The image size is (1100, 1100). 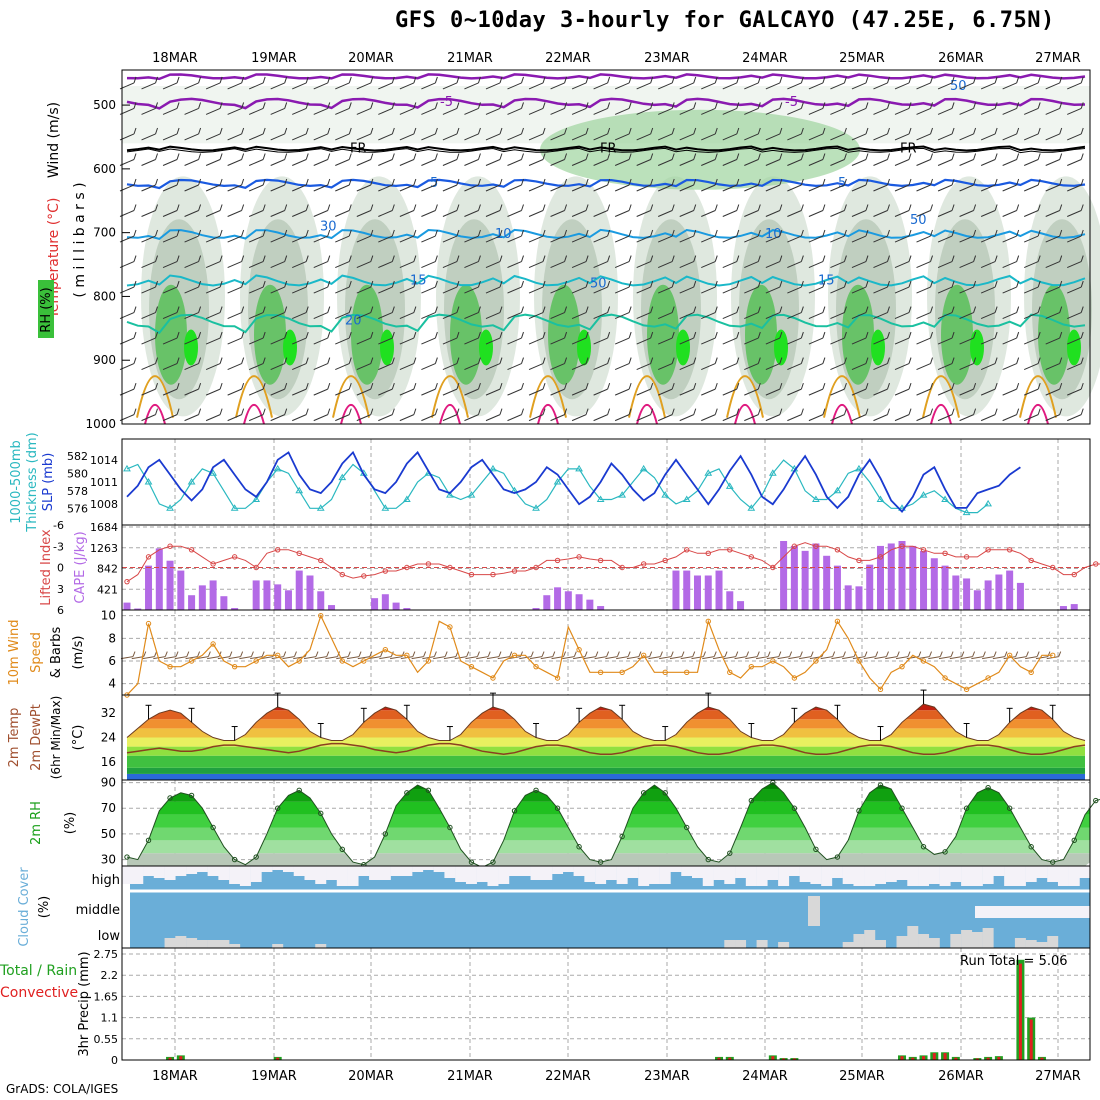 What do you see at coordinates (80, 239) in the screenshot?
I see `upper-label-mb: ( m i l l i b a r s )` at bounding box center [80, 239].